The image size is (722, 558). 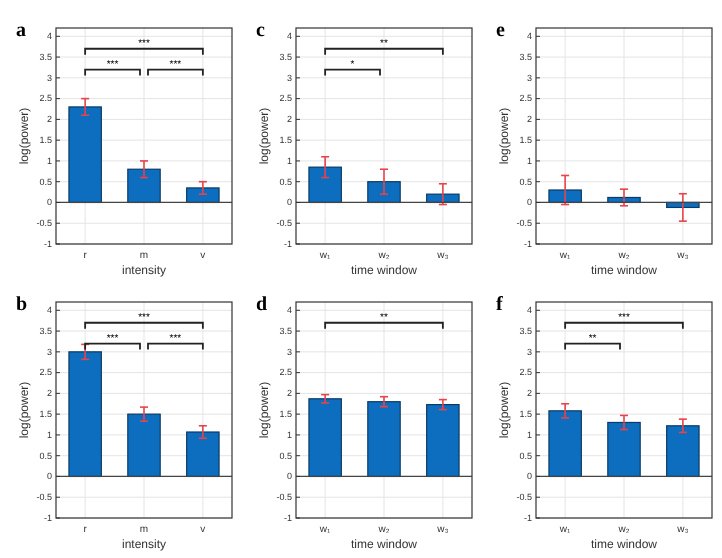 I want to click on chart-title: a, so click(x=21, y=31).